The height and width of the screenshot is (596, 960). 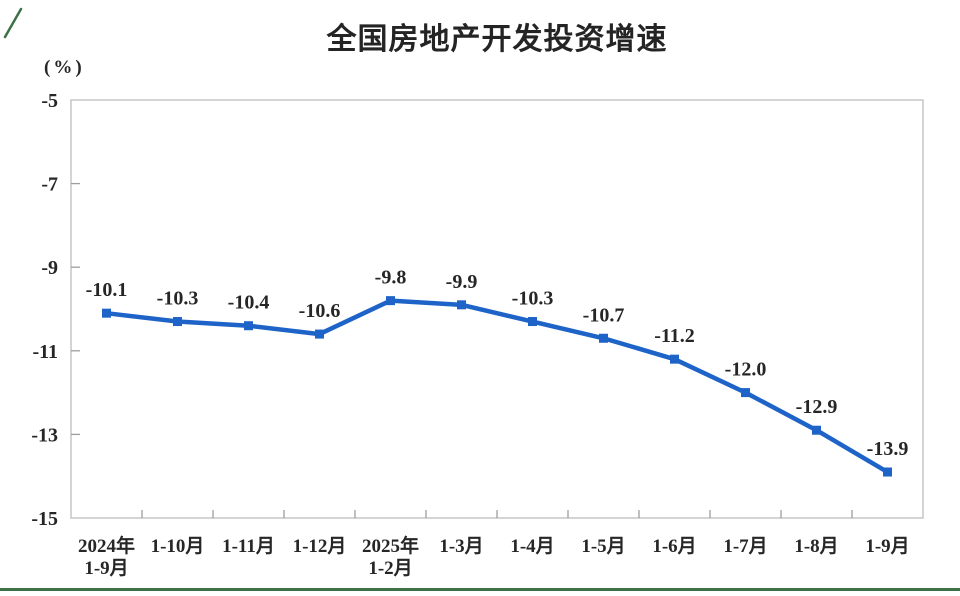 What do you see at coordinates (745, 546) in the screenshot?
I see `x-axis-label: 1-7月` at bounding box center [745, 546].